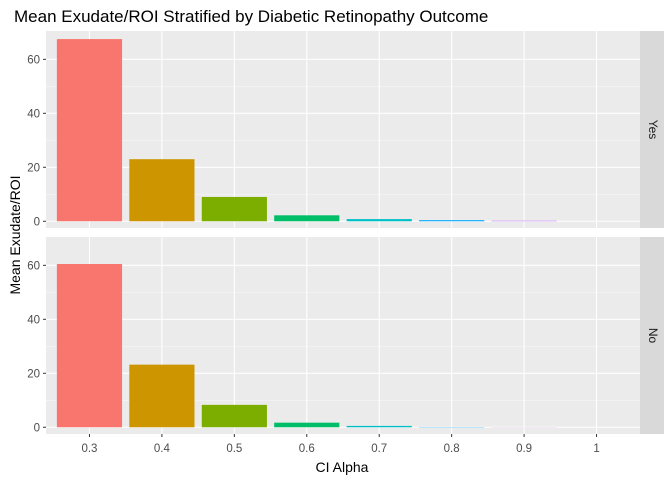 The width and height of the screenshot is (672, 480). I want to click on y-axis-title: Mean Exudate/ROI, so click(15, 234).